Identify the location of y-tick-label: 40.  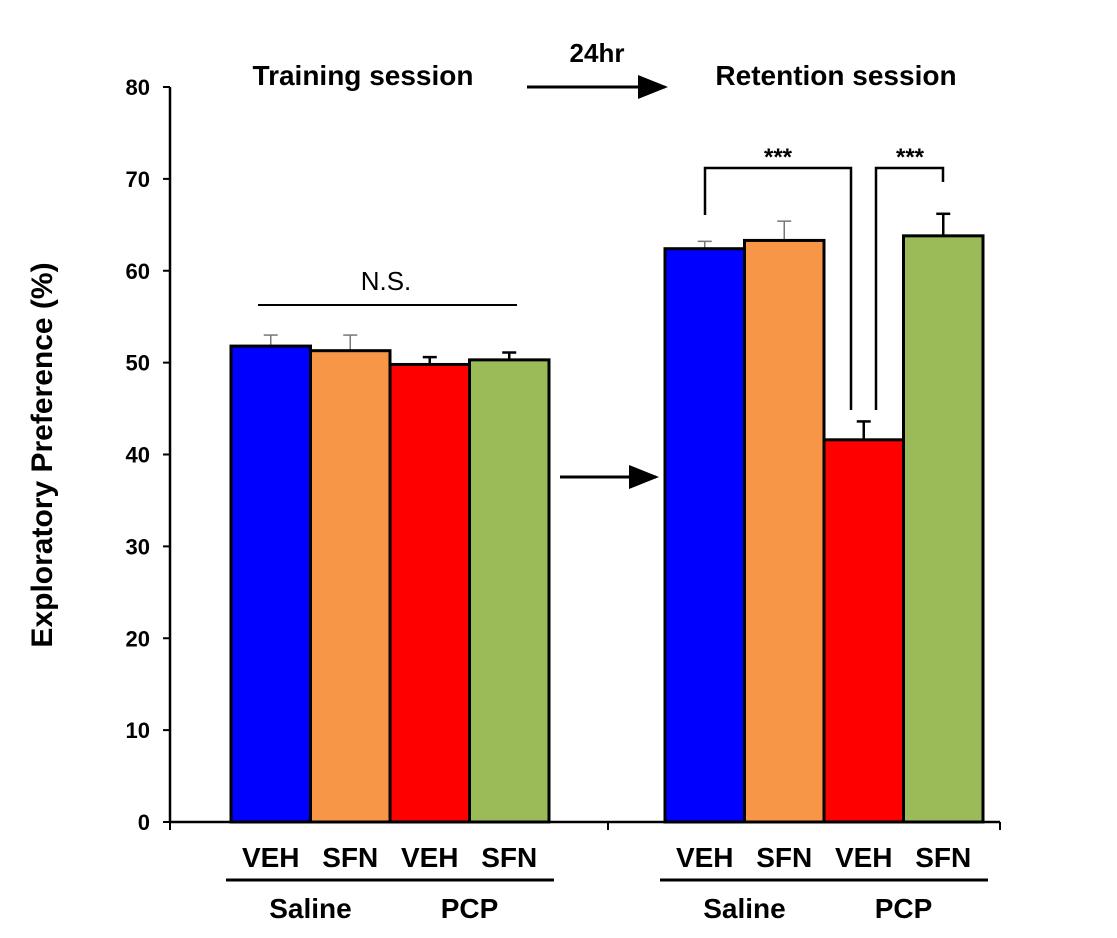
(138, 455).